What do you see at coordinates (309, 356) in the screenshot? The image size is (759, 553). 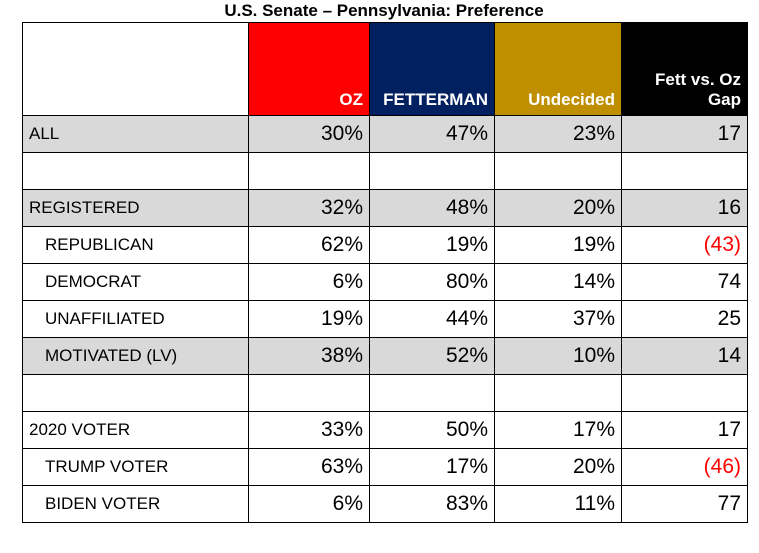 I see `value-cell: 38%` at bounding box center [309, 356].